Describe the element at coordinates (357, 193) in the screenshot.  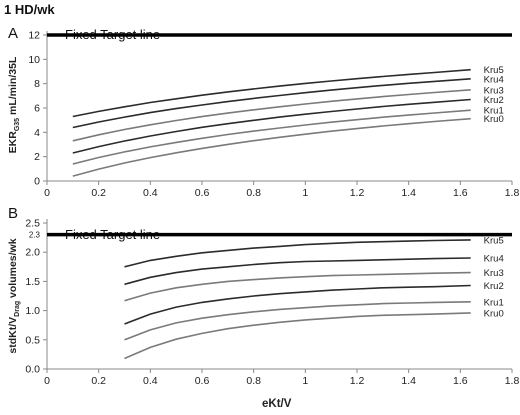
I see `panel-a-x-tick-label: 1.2` at that location.